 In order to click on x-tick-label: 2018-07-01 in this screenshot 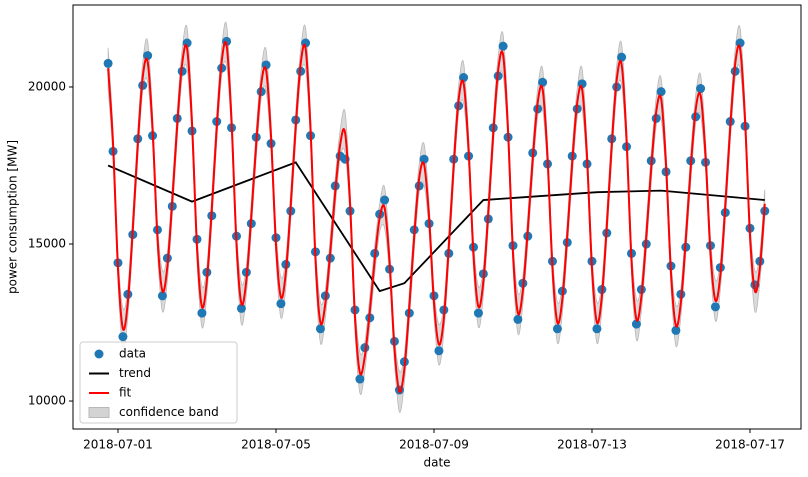, I will do `click(118, 445)`.